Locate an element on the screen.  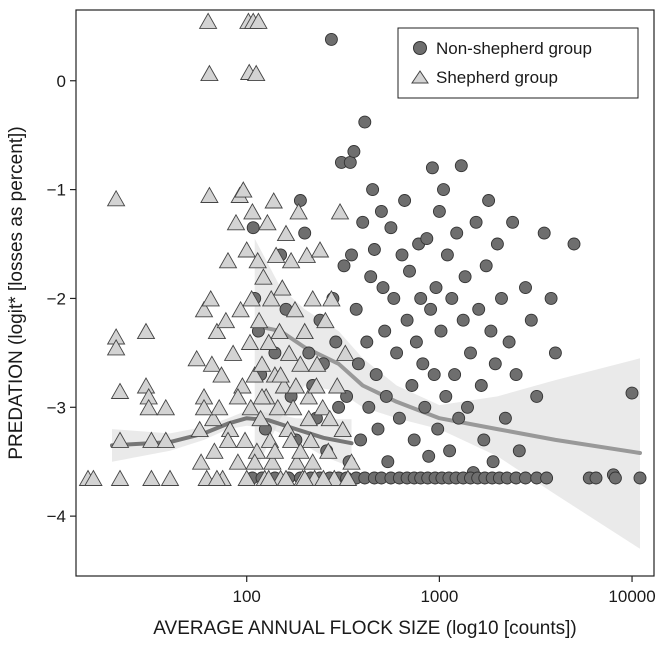
y-axis-ticks: 0 −1 −2 −3 −4 is located at coordinates (61, 299).